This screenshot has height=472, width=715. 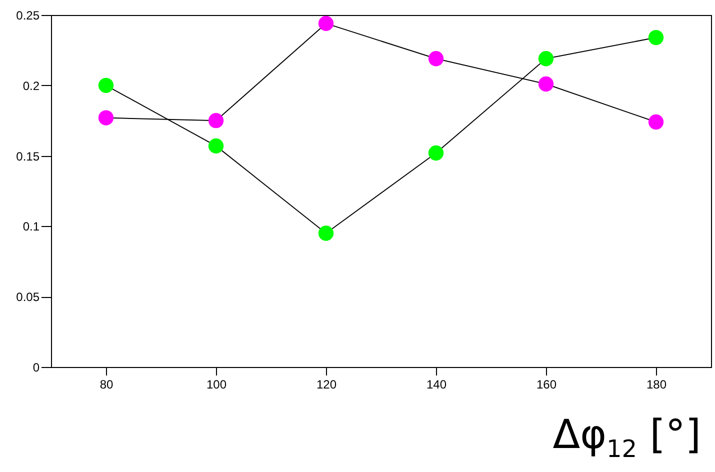 What do you see at coordinates (326, 385) in the screenshot?
I see `x-tick-label: 120` at bounding box center [326, 385].